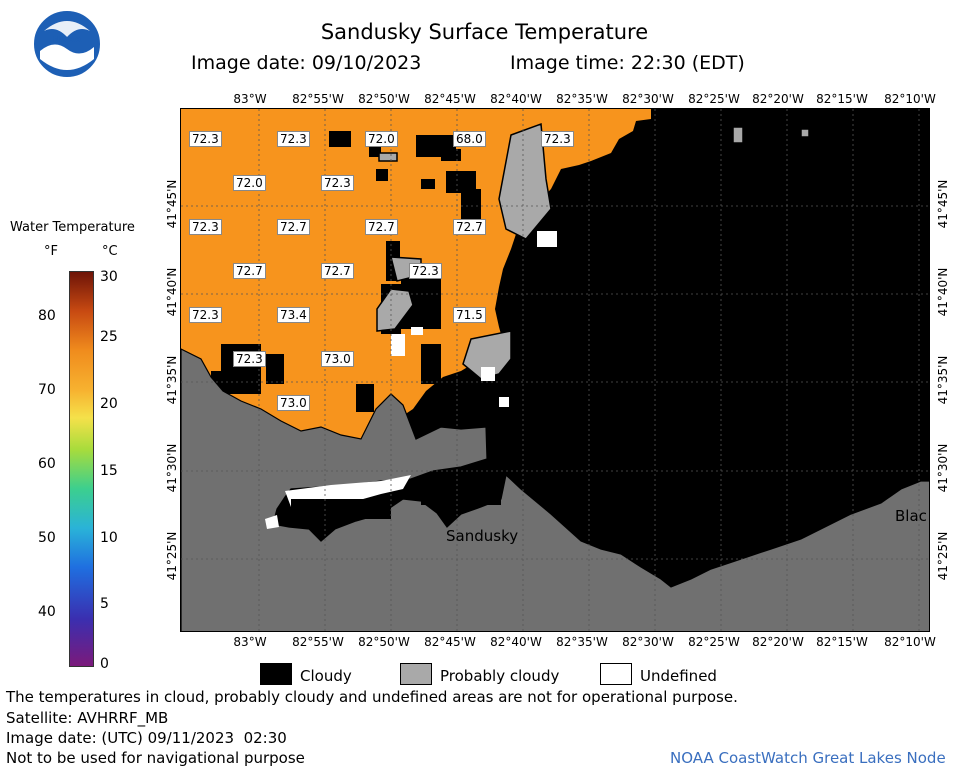 This screenshot has height=773, width=969. Describe the element at coordinates (172, 468) in the screenshot. I see `lat-tick-left: 41°30'N` at that location.